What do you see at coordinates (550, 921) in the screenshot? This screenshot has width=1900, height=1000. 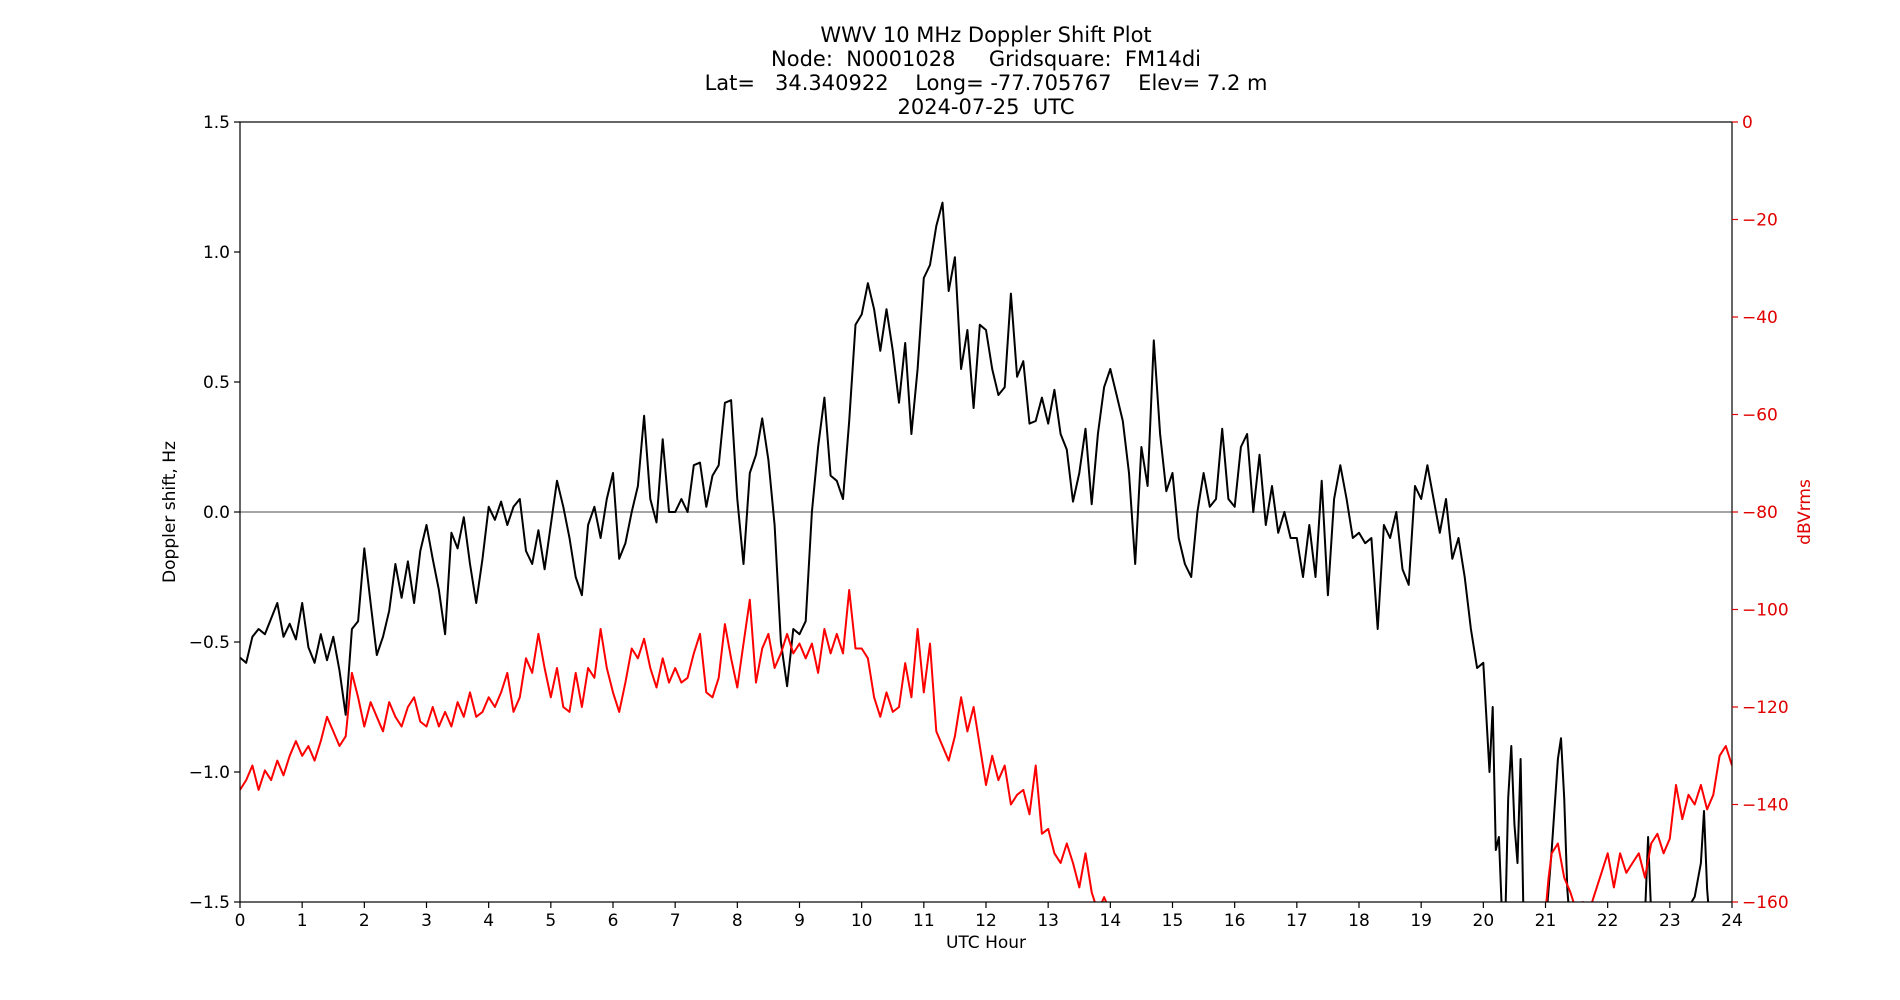 I see `x-tick-label: 5` at bounding box center [550, 921].